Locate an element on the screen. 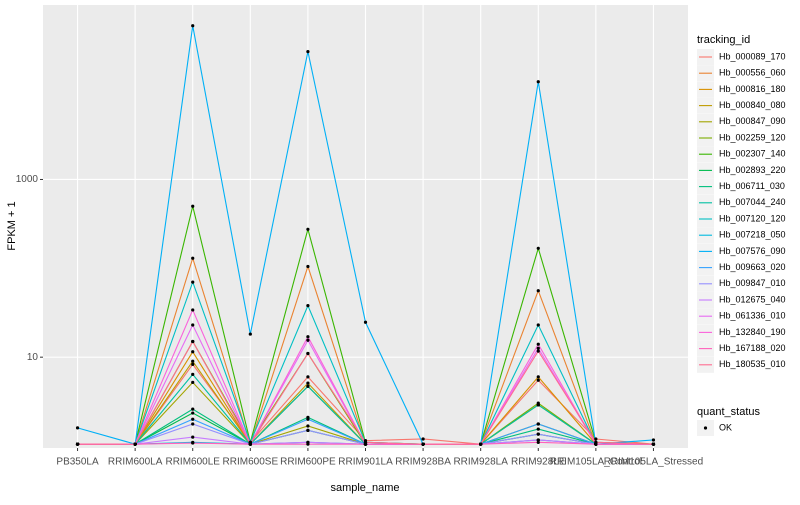  x-tick-label: PB350LA is located at coordinates (77, 462).